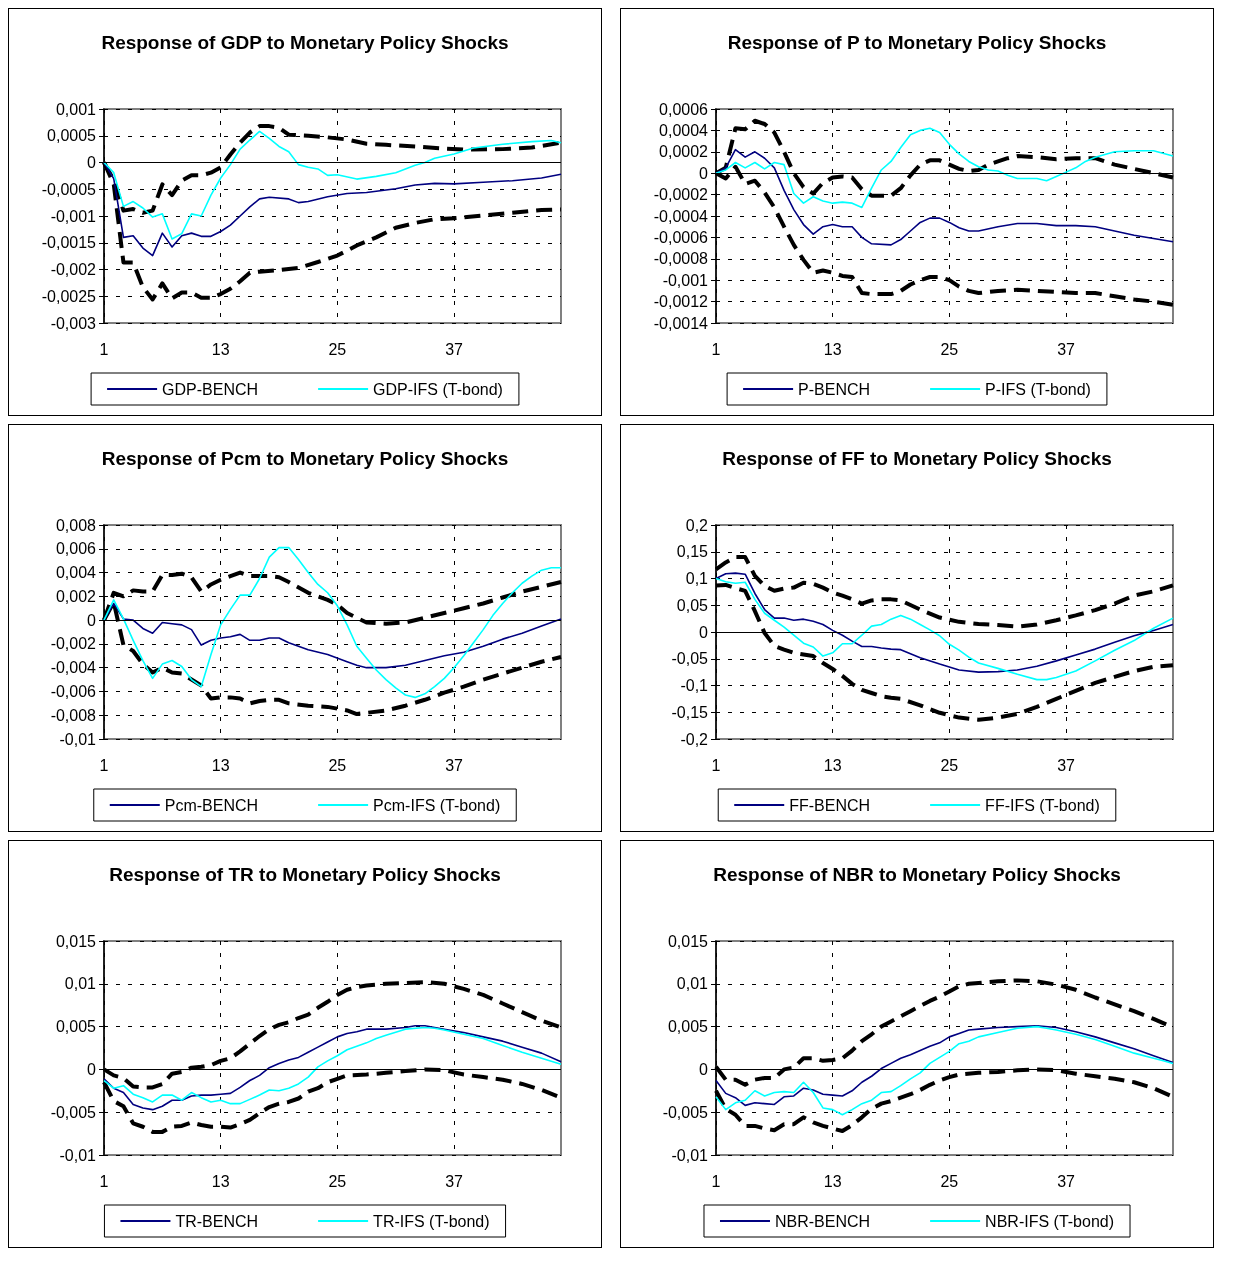 This screenshot has width=1239, height=1277. I want to click on legend-label: NBR-IFS (T-bond), so click(1050, 1221).